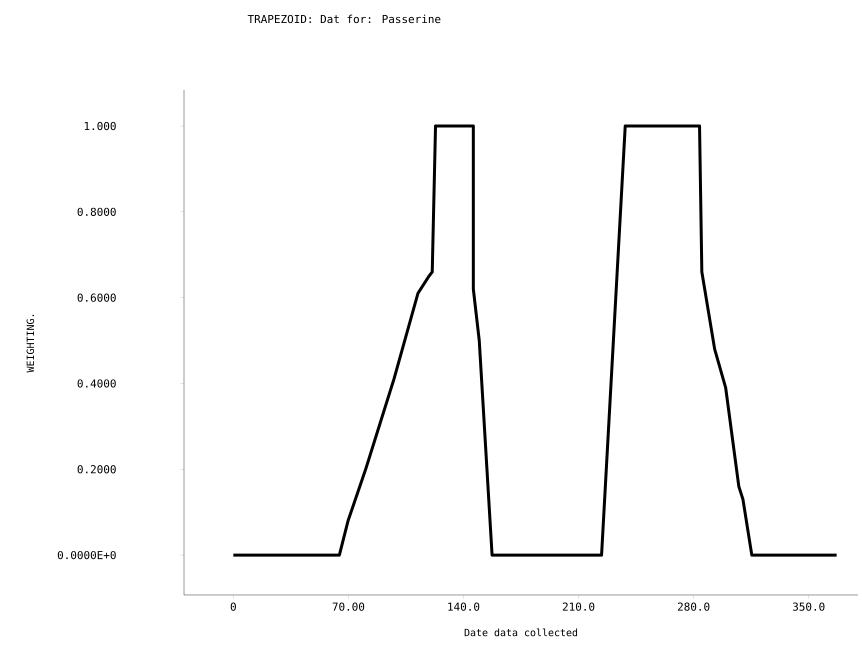 The height and width of the screenshot is (663, 862). I want to click on y-axis-title: WEIGHTING., so click(30, 343).